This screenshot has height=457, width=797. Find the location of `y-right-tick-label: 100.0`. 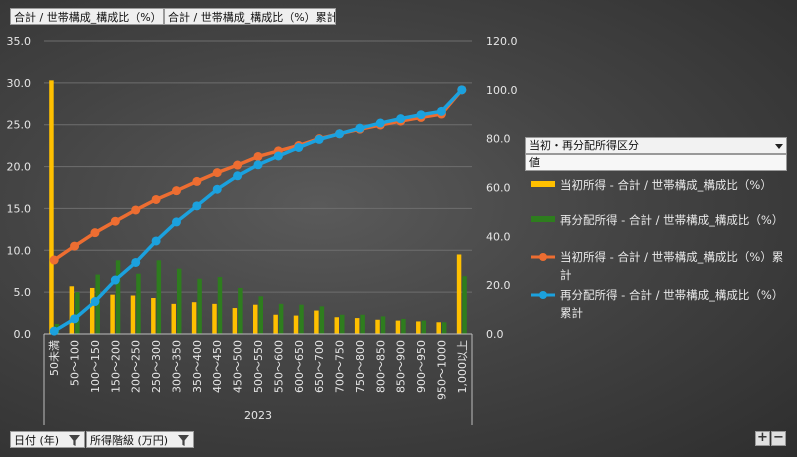

y-right-tick-label: 100.0 is located at coordinates (502, 90).